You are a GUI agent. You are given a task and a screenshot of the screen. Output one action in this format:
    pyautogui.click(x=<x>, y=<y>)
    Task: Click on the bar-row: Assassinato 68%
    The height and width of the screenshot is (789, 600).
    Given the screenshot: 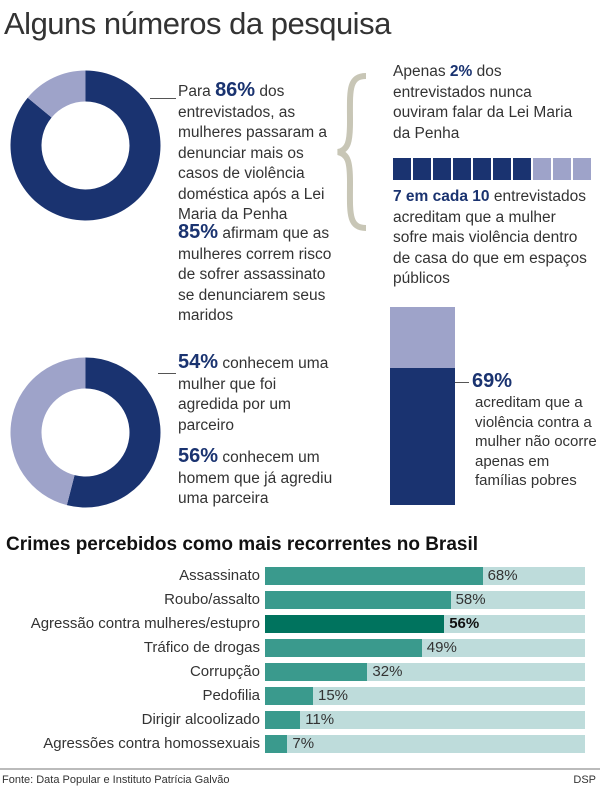 What is the action you would take?
    pyautogui.click(x=300, y=575)
    